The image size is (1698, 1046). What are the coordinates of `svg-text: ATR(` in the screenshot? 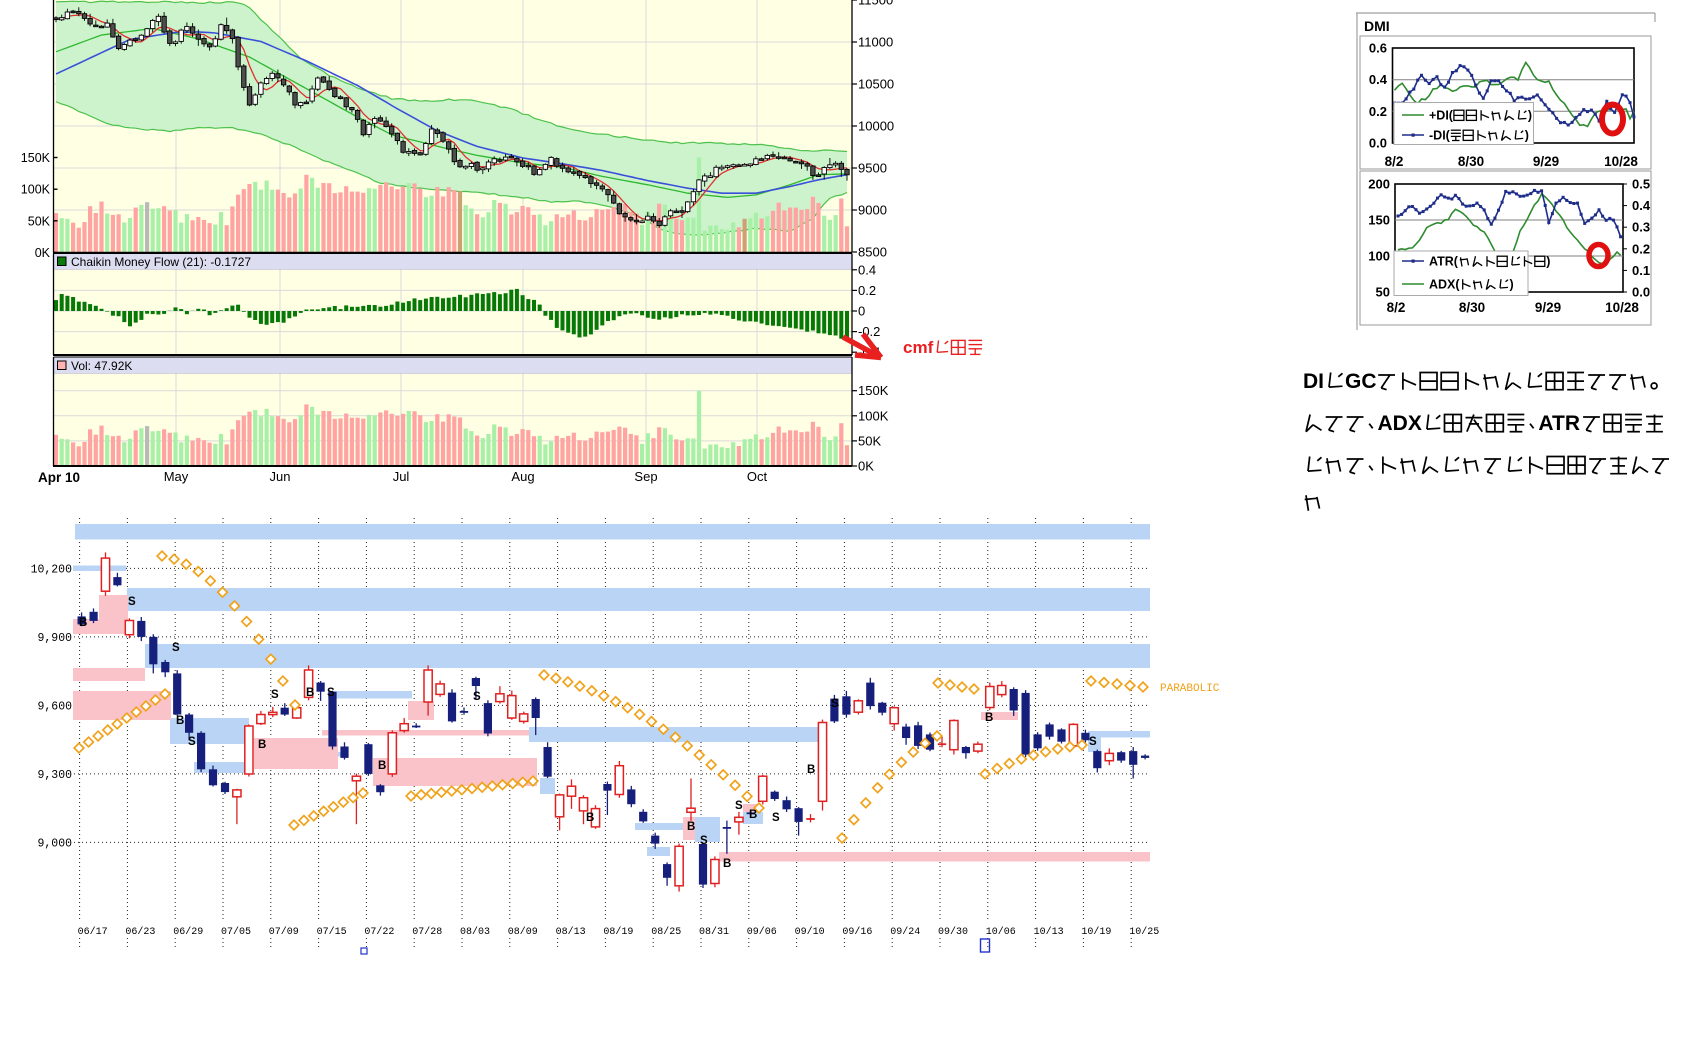 It's located at (1444, 262).